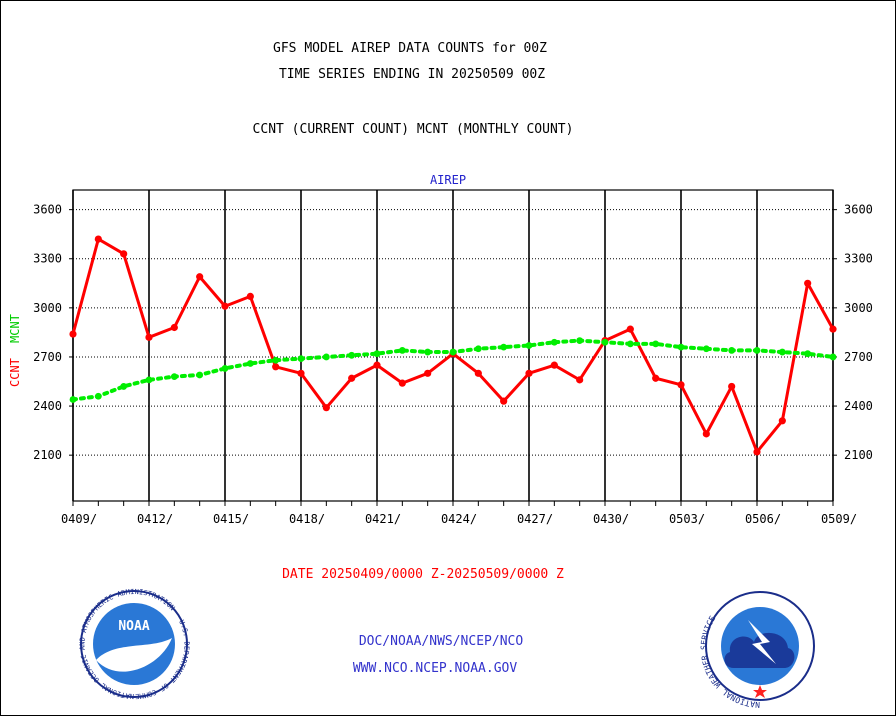 The image size is (896, 716). Describe the element at coordinates (858, 357) in the screenshot. I see `y-tick-label-right: 2700` at that location.